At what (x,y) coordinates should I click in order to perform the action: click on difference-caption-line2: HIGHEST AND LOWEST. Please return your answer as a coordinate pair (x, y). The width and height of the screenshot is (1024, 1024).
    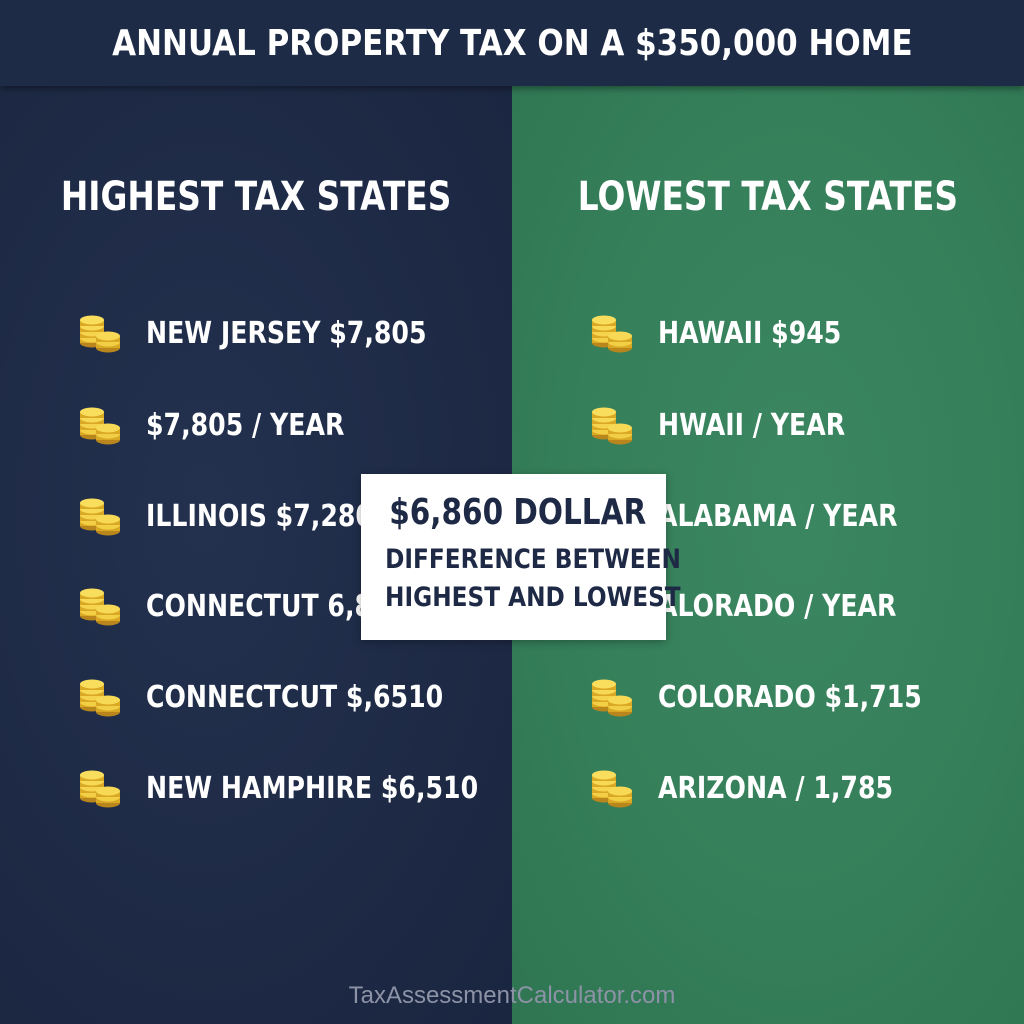
    Looking at the image, I should click on (521, 597).